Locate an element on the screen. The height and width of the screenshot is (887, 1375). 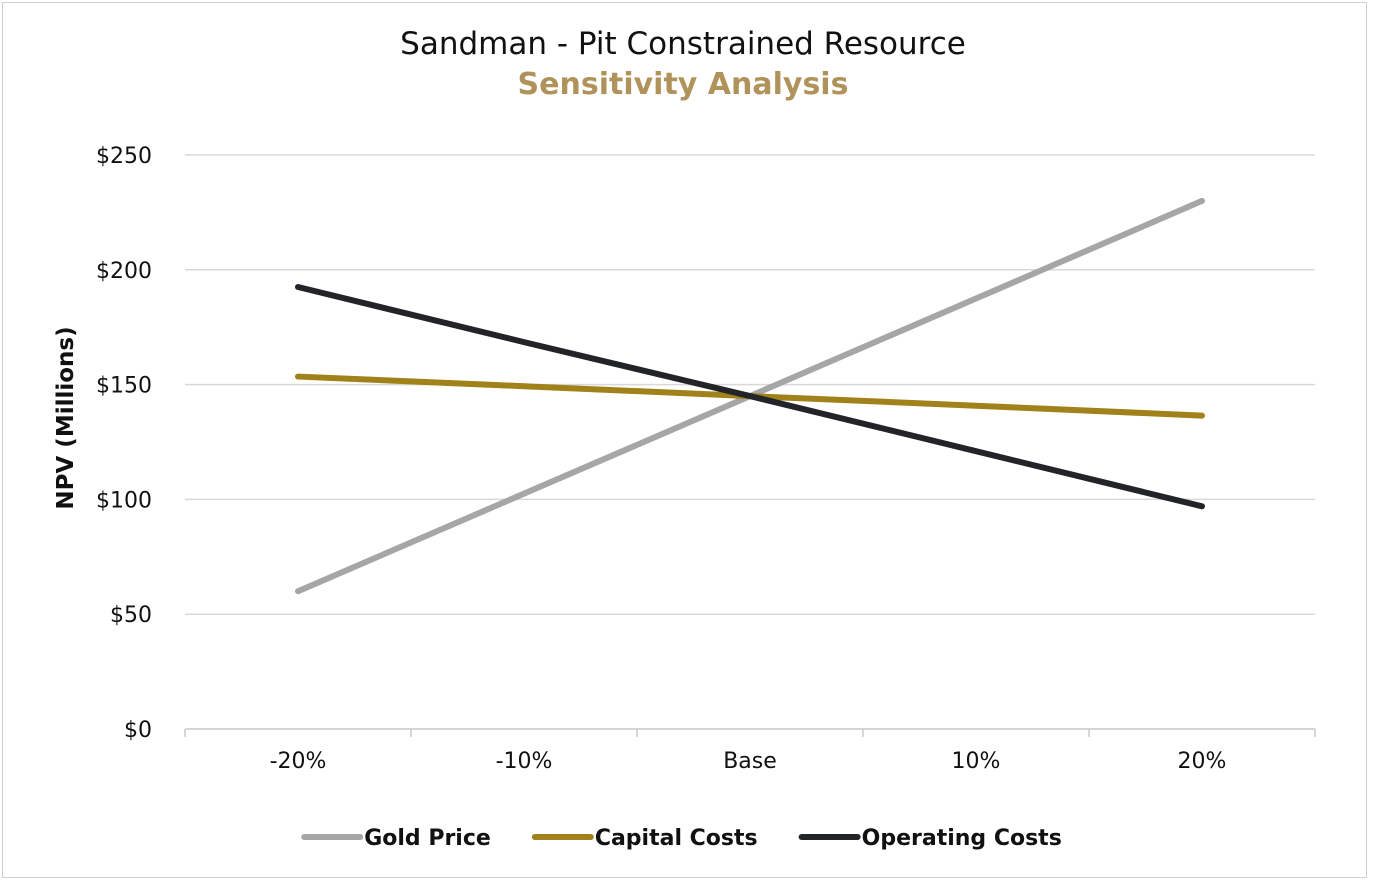
legend-item-gold-price: Gold Price is located at coordinates (396, 838).